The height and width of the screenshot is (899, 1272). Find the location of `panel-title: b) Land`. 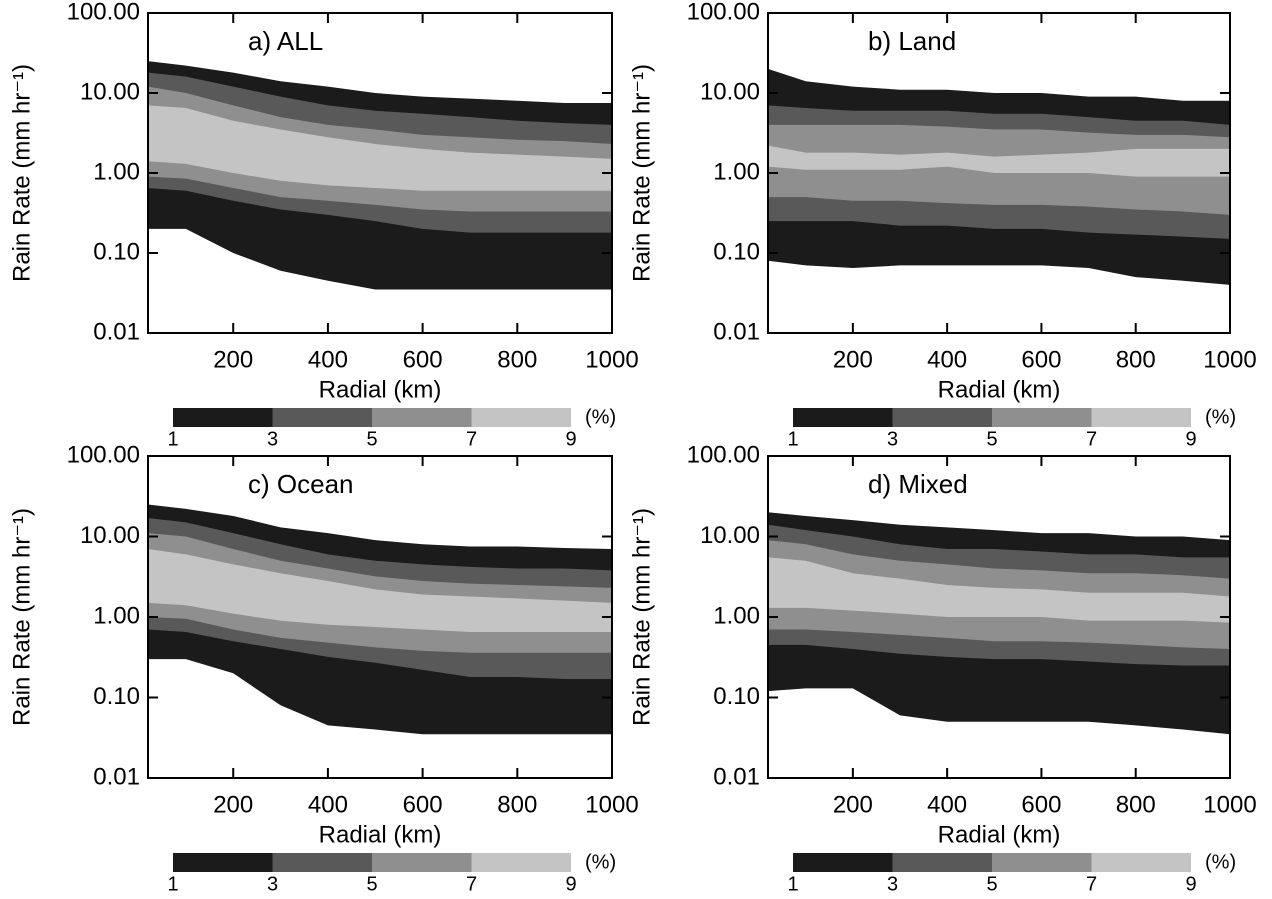

panel-title: b) Land is located at coordinates (912, 41).